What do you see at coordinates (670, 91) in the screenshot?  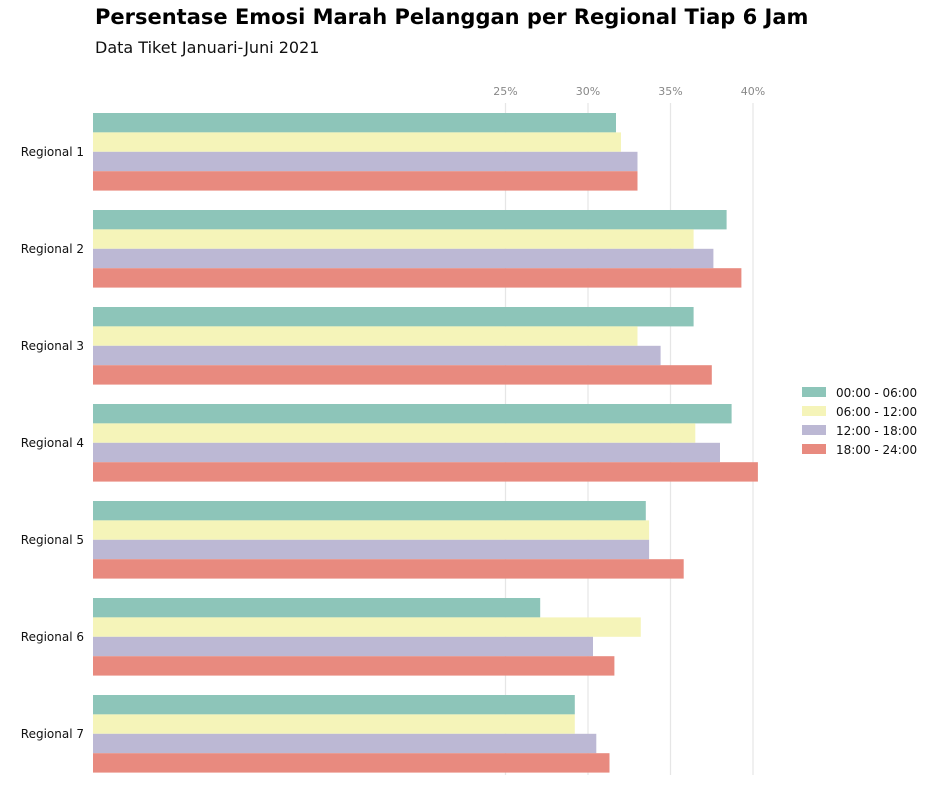 I see `tick-label: 35%` at bounding box center [670, 91].